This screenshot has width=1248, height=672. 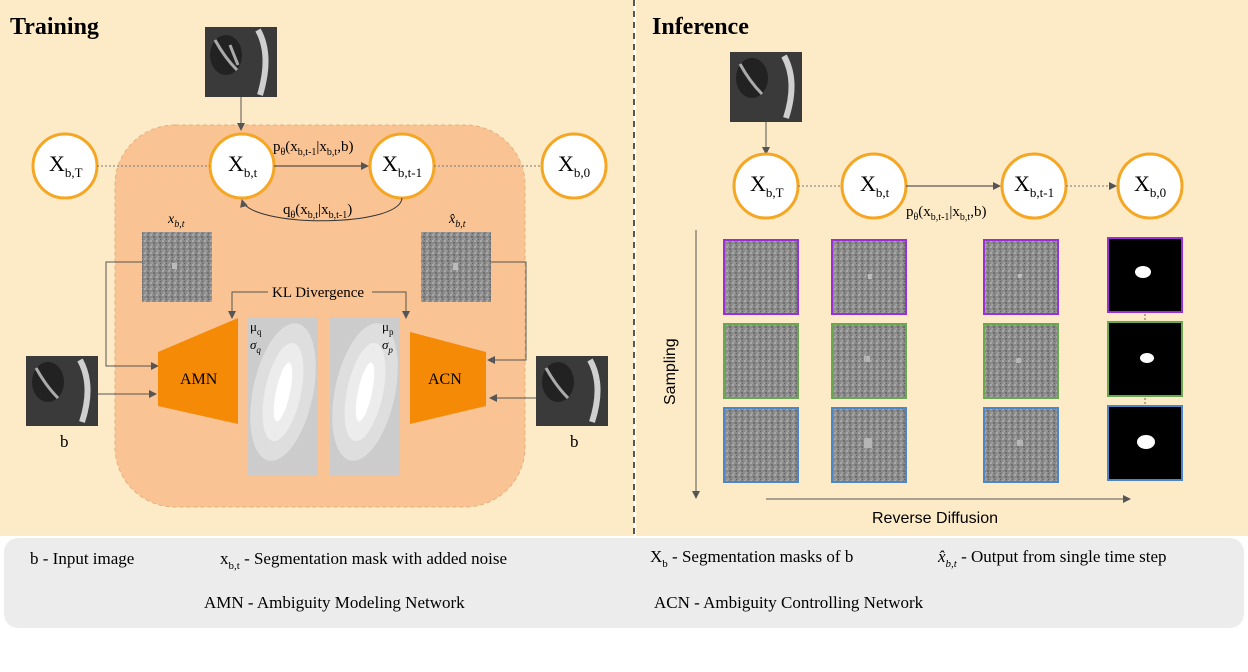 I want to click on acn-label: ACN, so click(x=445, y=379).